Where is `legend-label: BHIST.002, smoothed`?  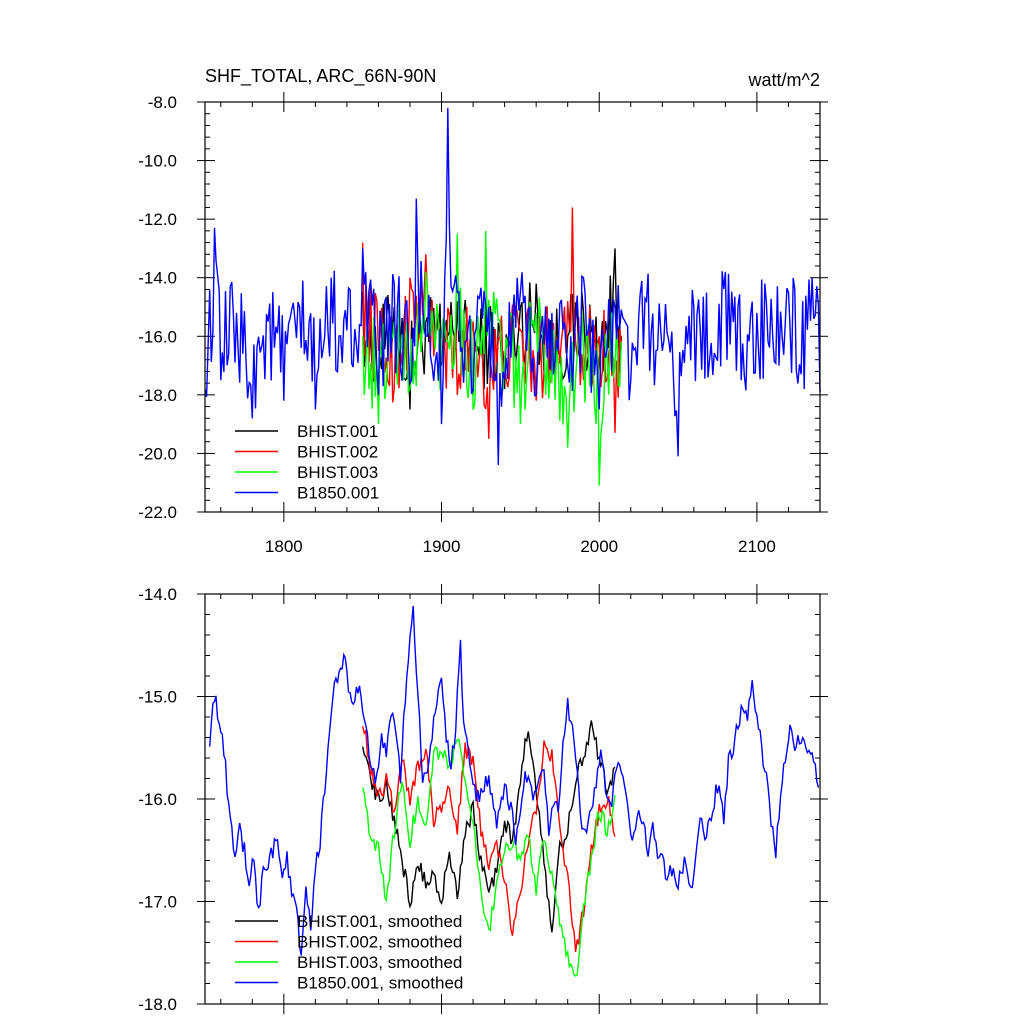
legend-label: BHIST.002, smoothed is located at coordinates (379, 942).